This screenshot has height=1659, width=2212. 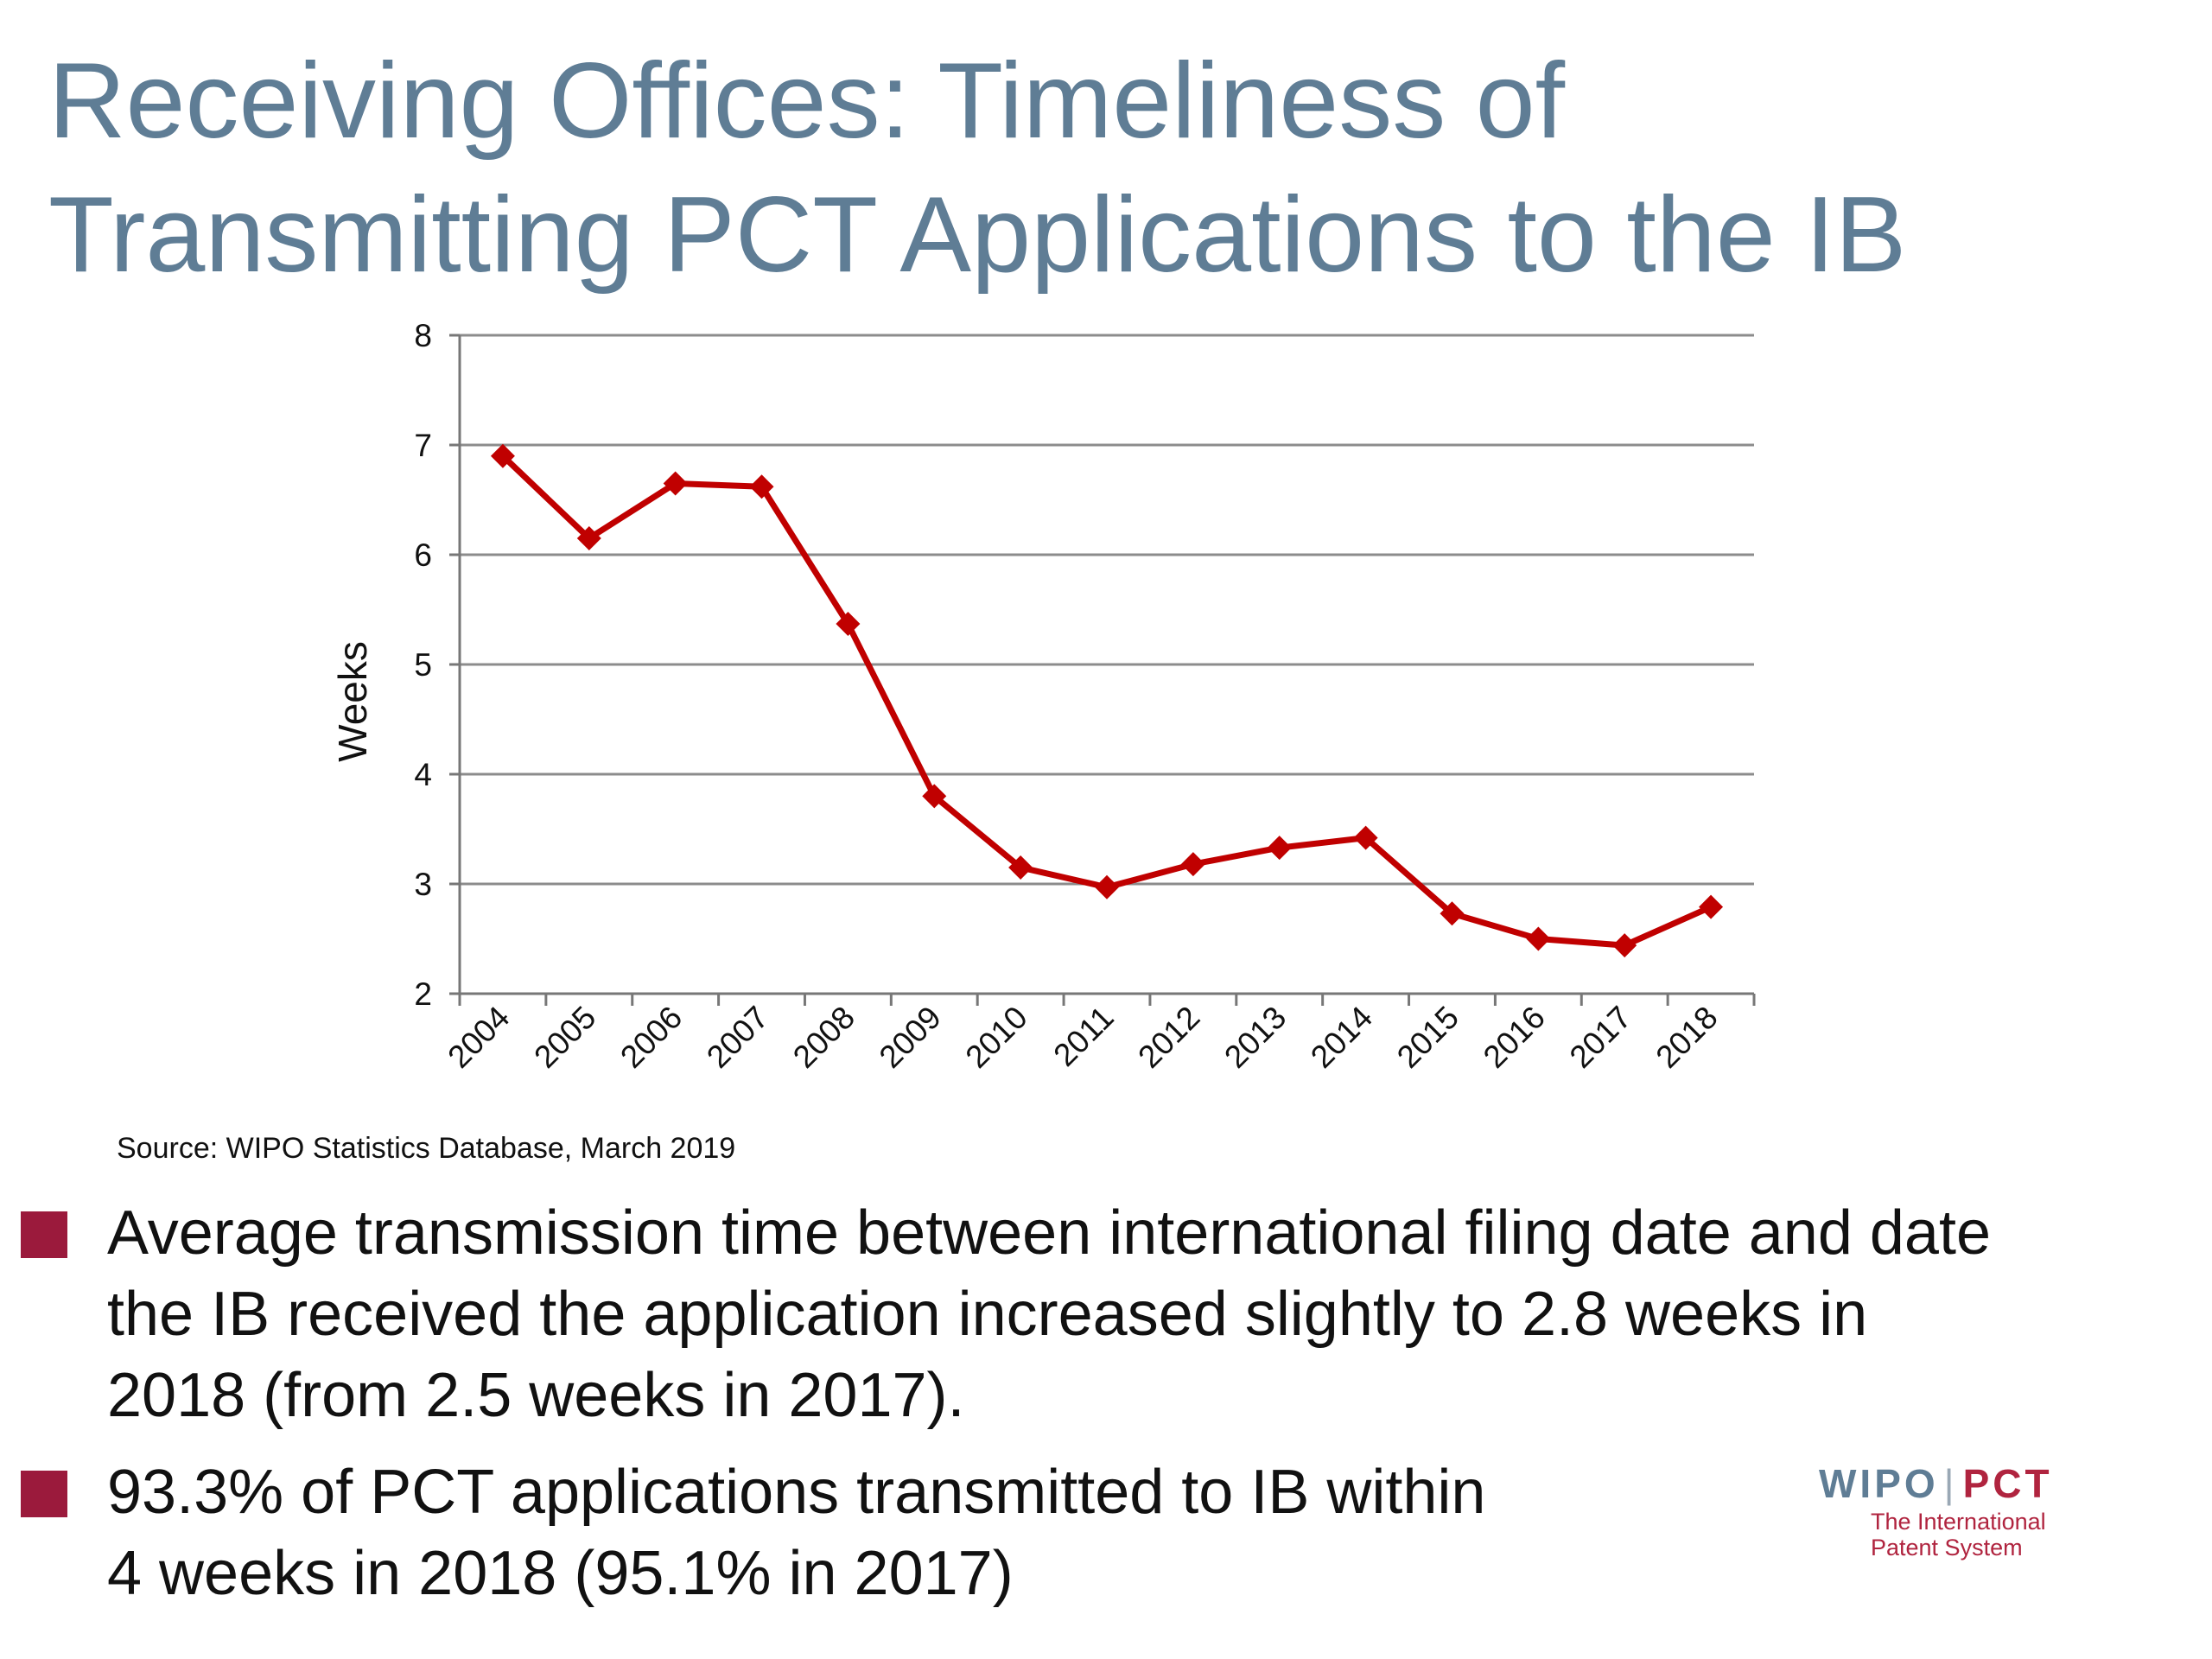 What do you see at coordinates (478, 1037) in the screenshot?
I see `x-tick-label-2004: 2004` at bounding box center [478, 1037].